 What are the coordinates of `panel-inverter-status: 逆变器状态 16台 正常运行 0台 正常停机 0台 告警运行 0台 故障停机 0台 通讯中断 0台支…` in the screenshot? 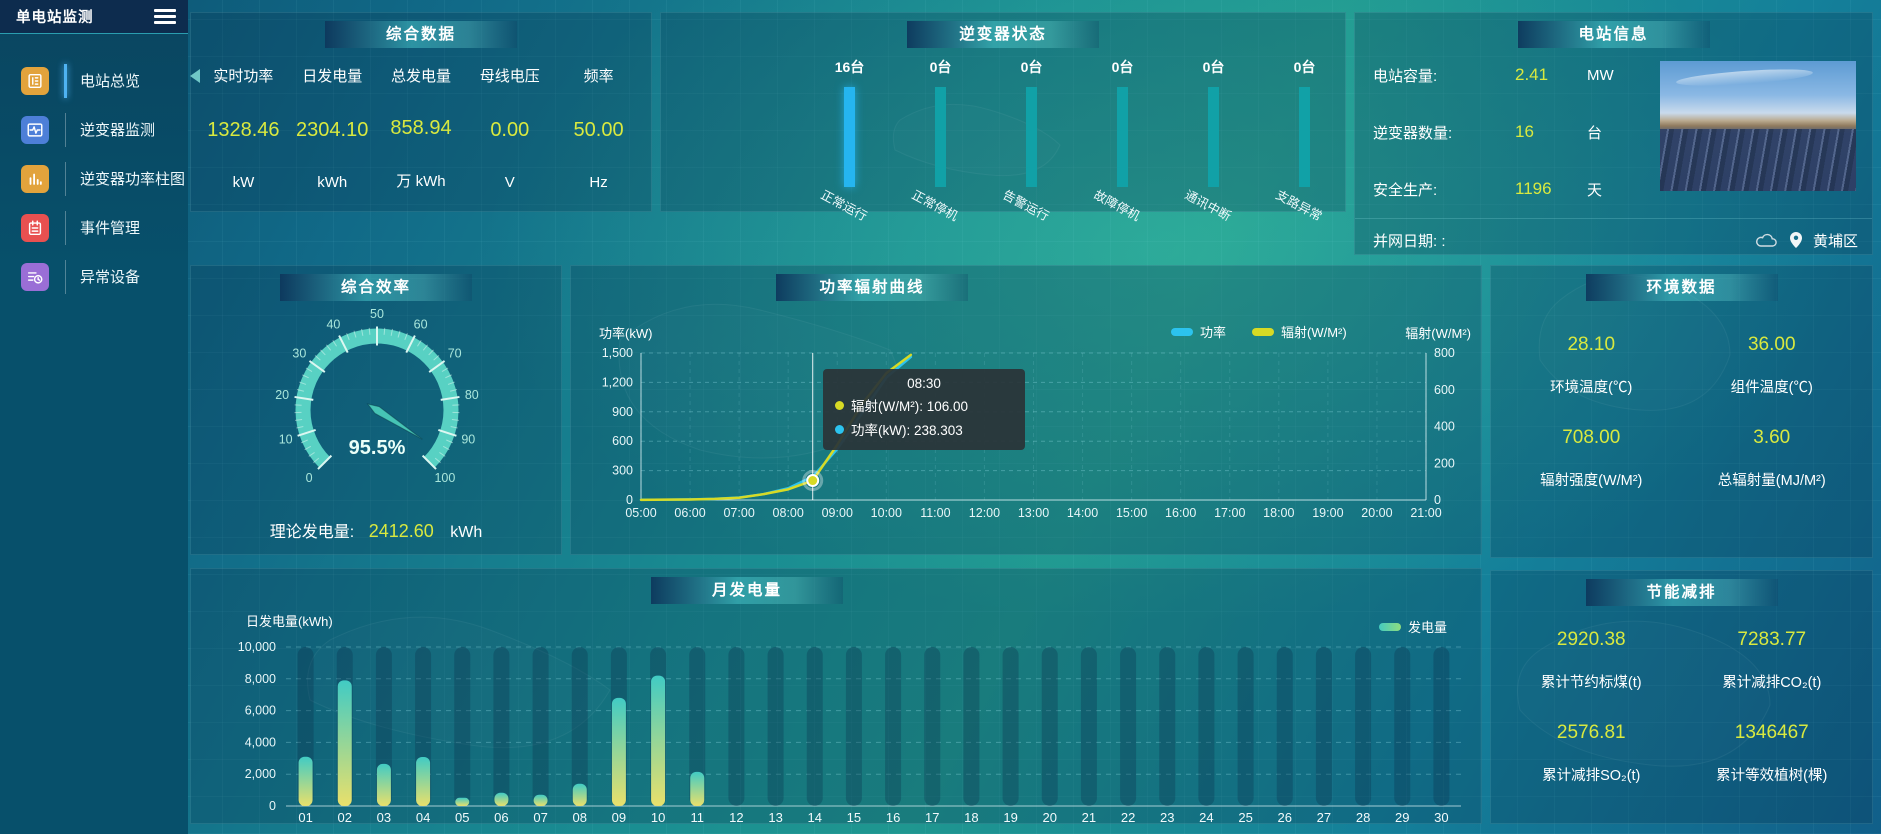 It's located at (1003, 118).